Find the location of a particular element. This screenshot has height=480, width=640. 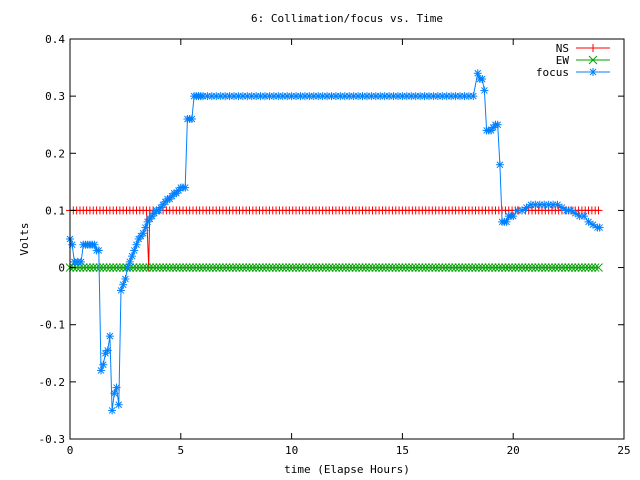

y-tick-label: -0.3 is located at coordinates (52, 439).